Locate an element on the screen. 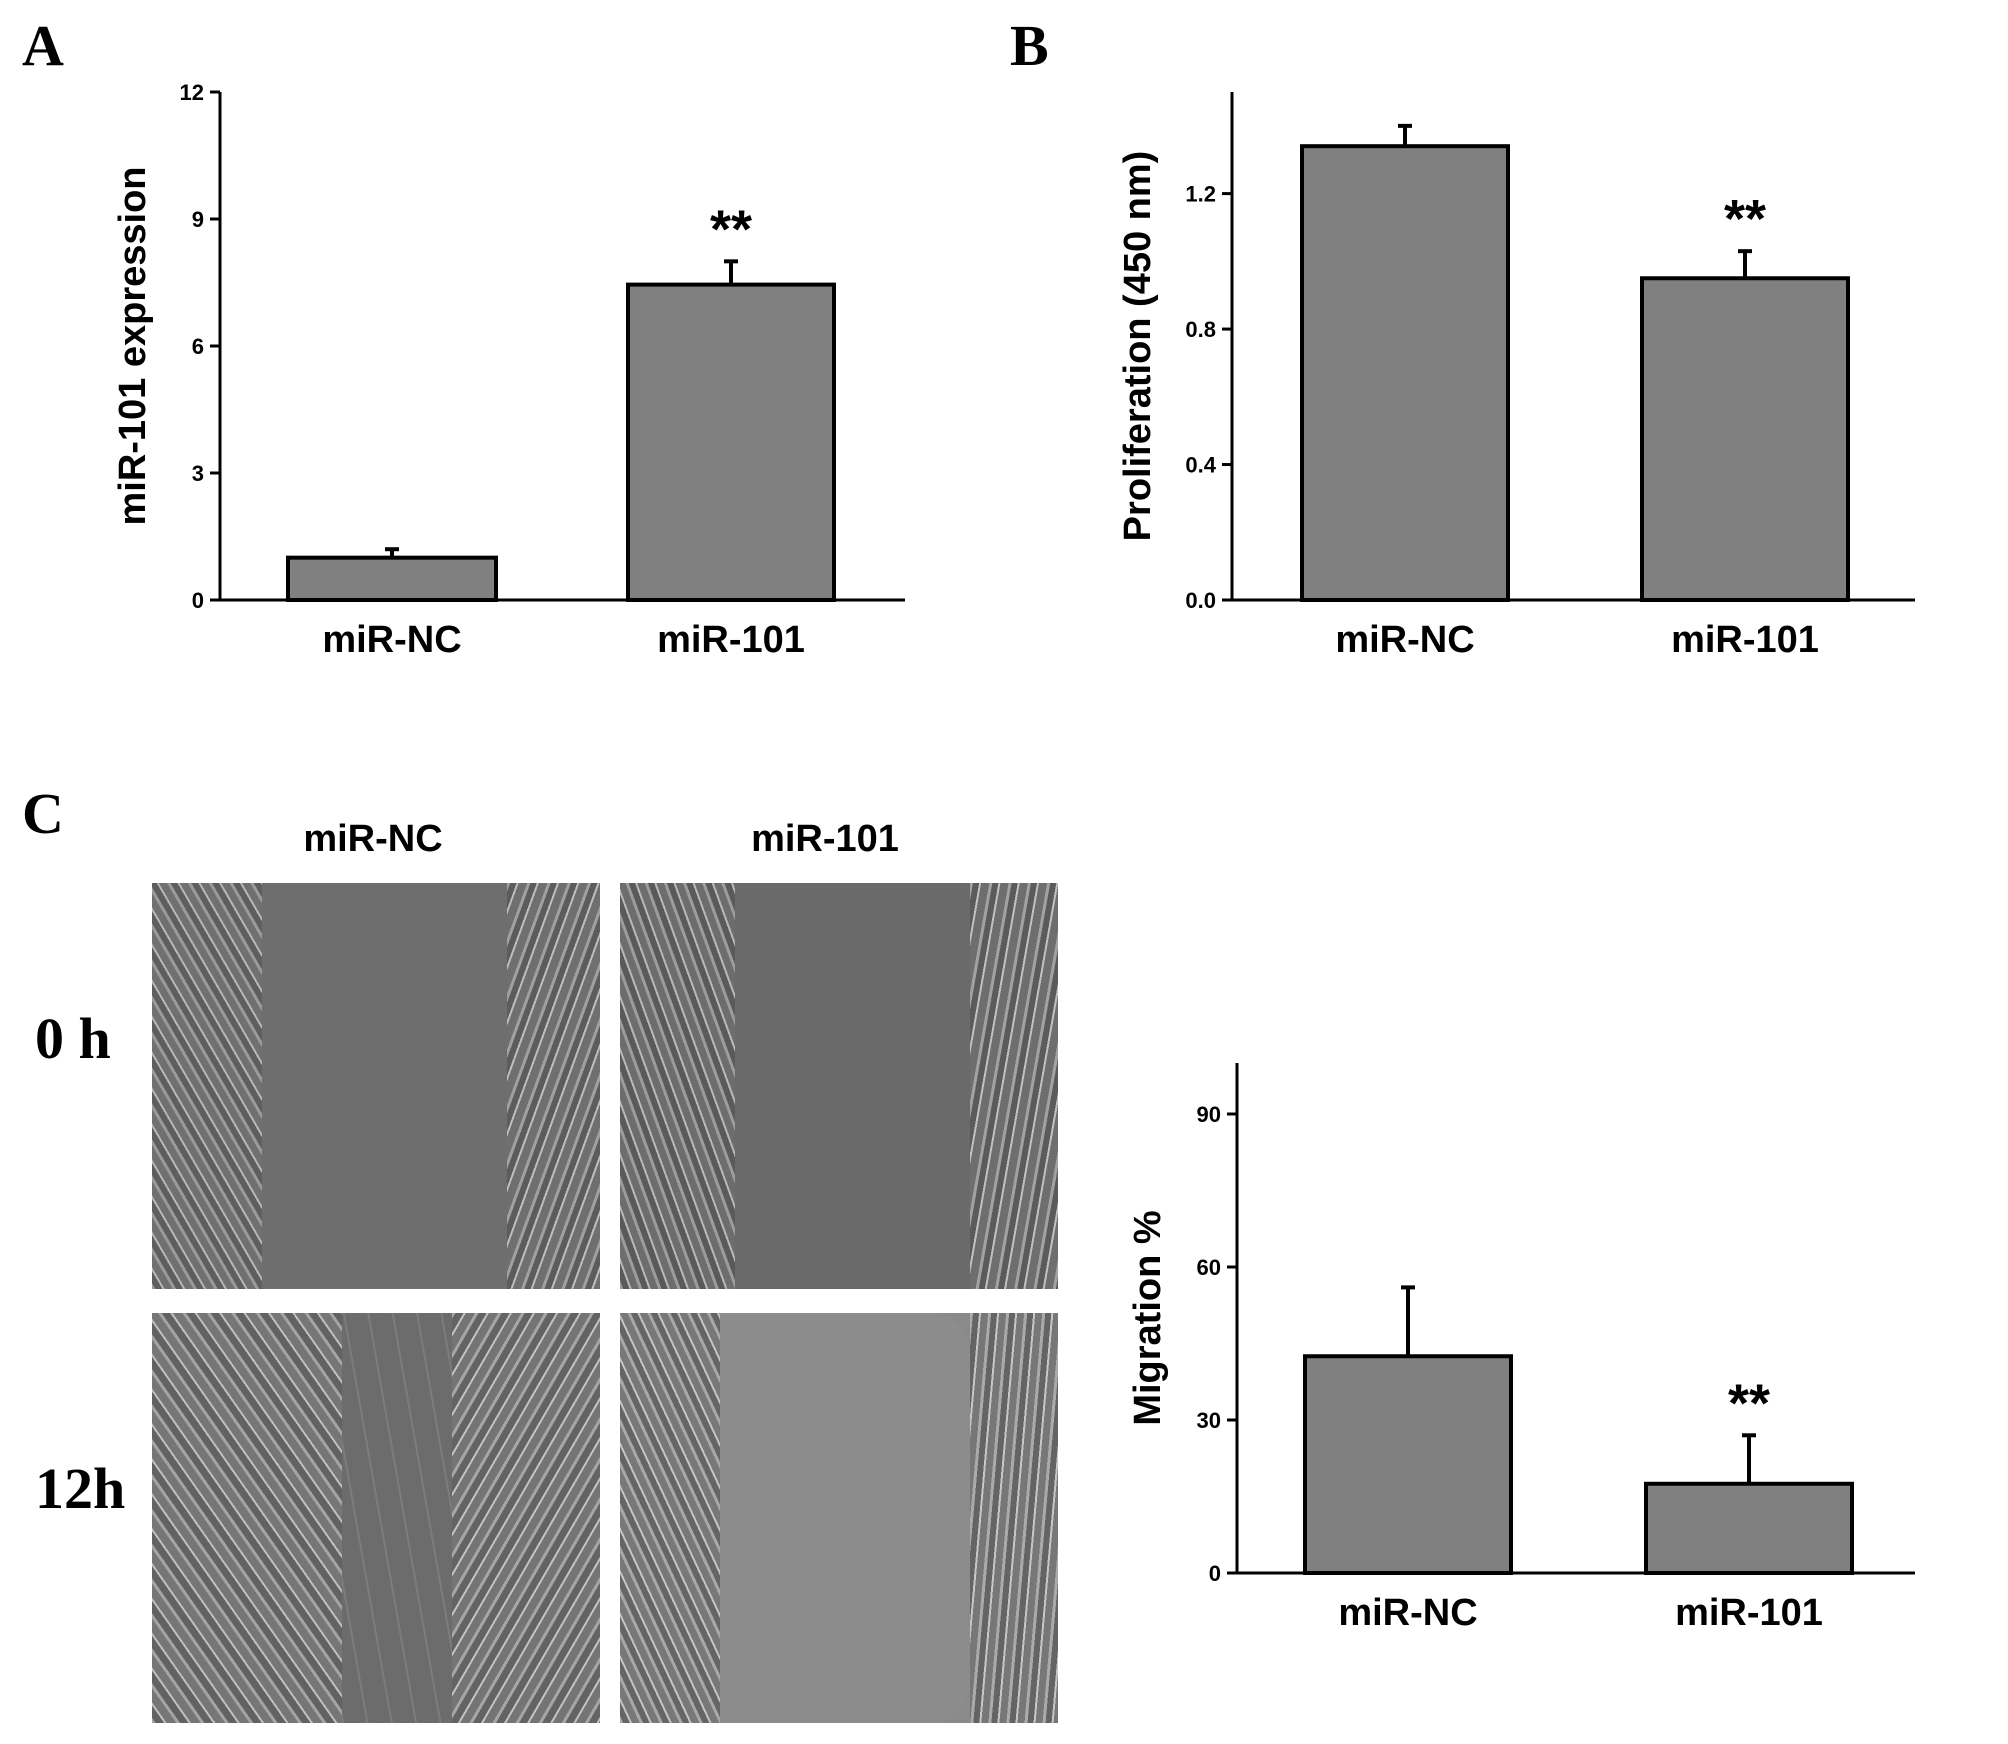 The image size is (2008, 1744). y-tick-label: 30 is located at coordinates (1209, 1420).